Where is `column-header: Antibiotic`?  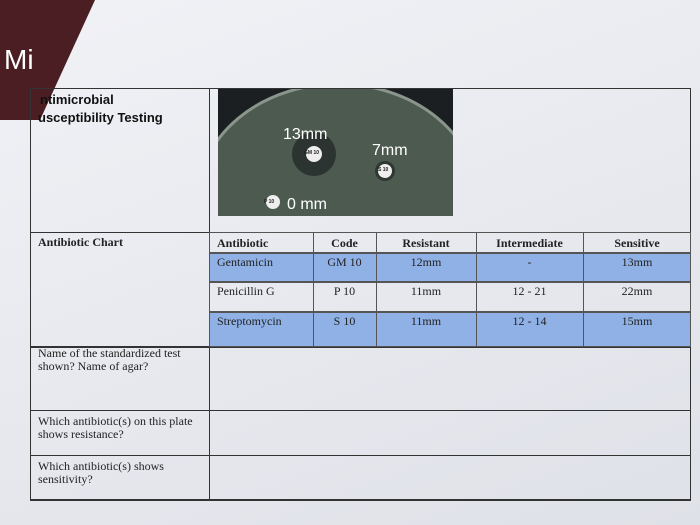
column-header: Antibiotic is located at coordinates (243, 243).